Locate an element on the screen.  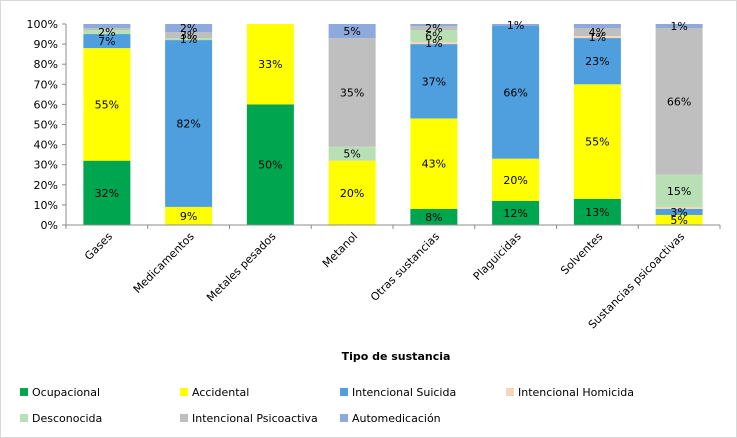
y-tick-label: 30% is located at coordinates (46, 165).